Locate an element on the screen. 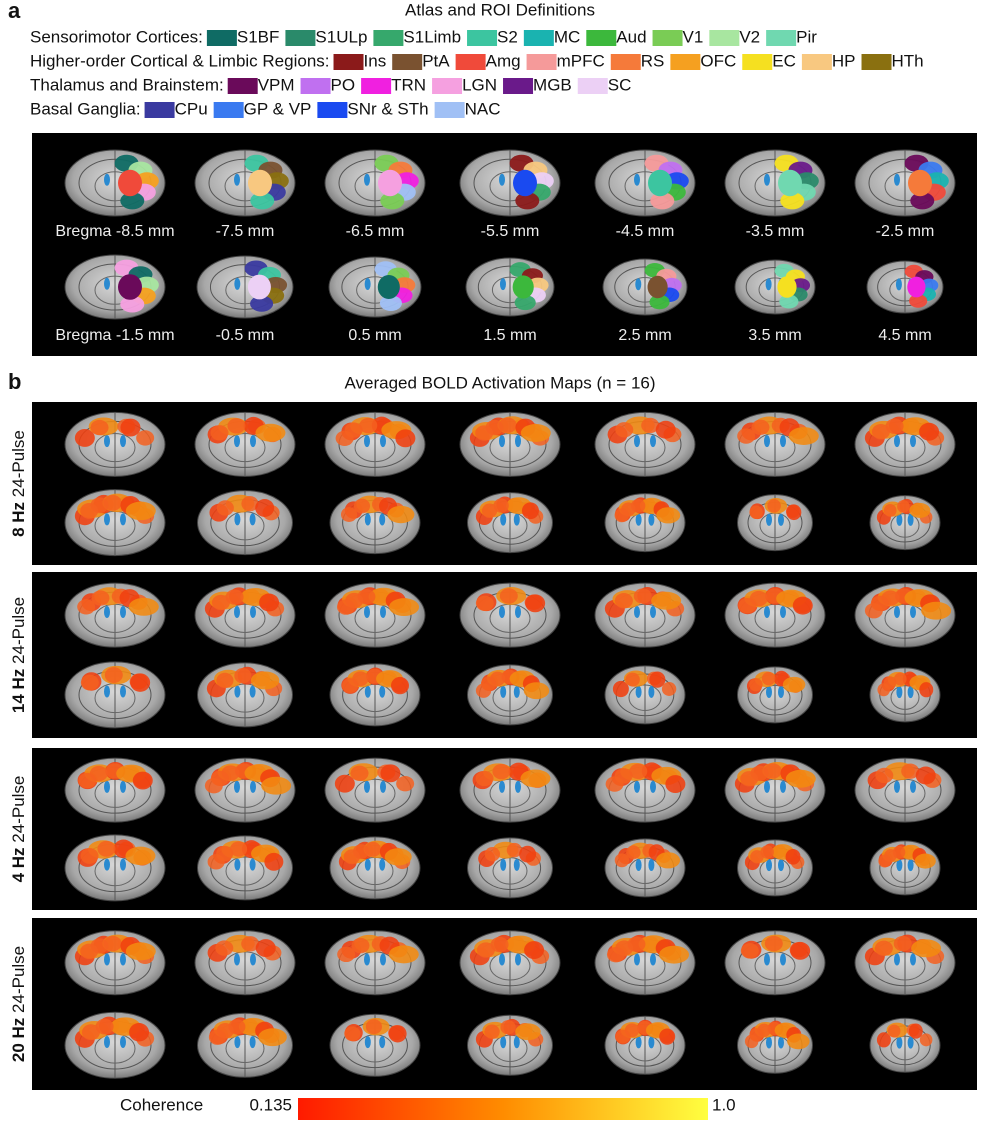 This screenshot has height=1129, width=997. slice-label: -7.5 mm is located at coordinates (245, 231).